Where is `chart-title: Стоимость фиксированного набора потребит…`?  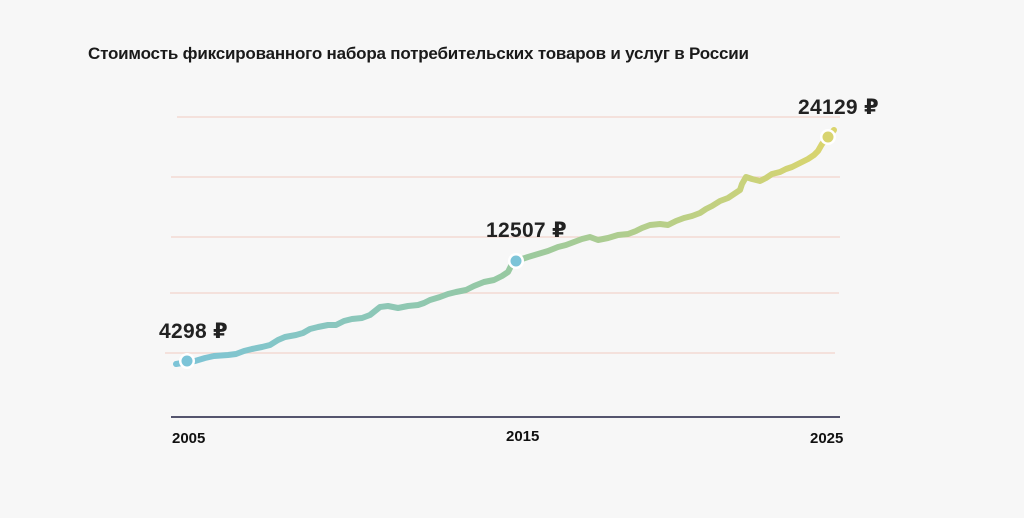 chart-title: Стоимость фиксированного набора потребит… is located at coordinates (418, 53).